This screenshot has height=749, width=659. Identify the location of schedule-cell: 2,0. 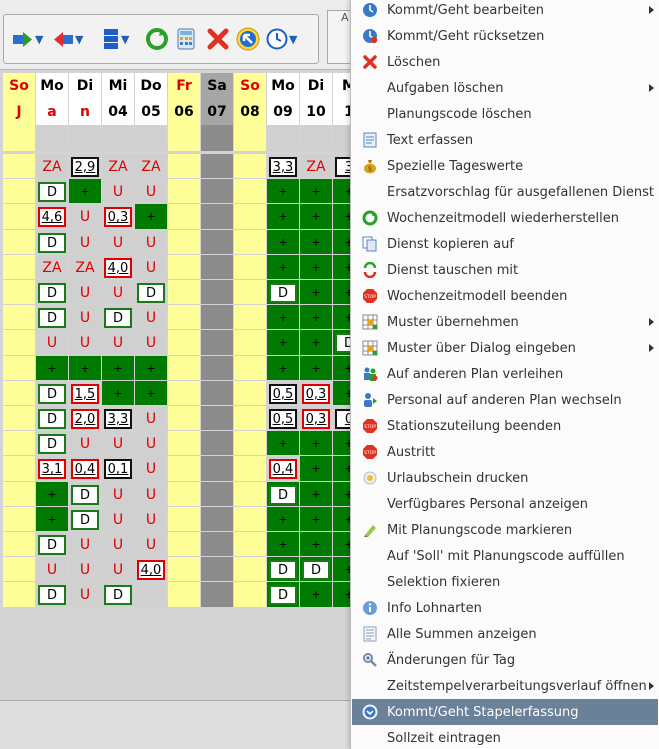
(85, 418).